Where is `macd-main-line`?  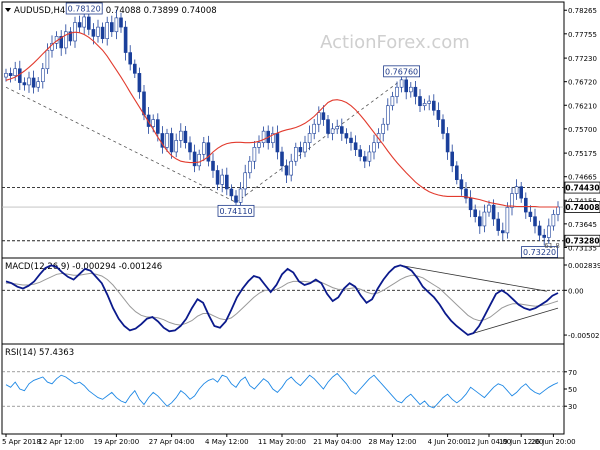
macd-main-line is located at coordinates (282, 300).